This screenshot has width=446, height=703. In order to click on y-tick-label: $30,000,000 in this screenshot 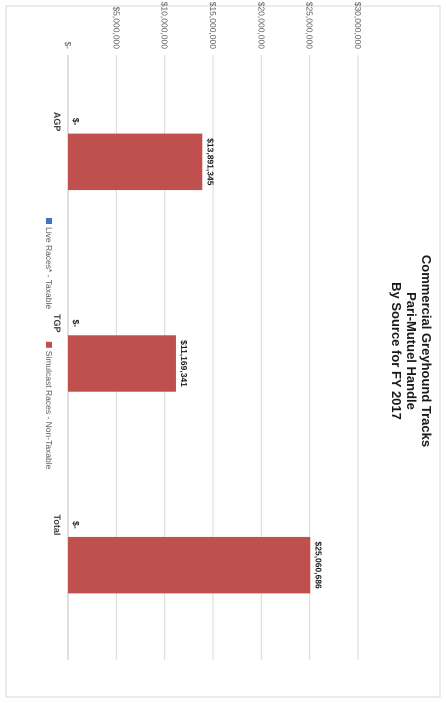, I will do `click(358, 26)`.